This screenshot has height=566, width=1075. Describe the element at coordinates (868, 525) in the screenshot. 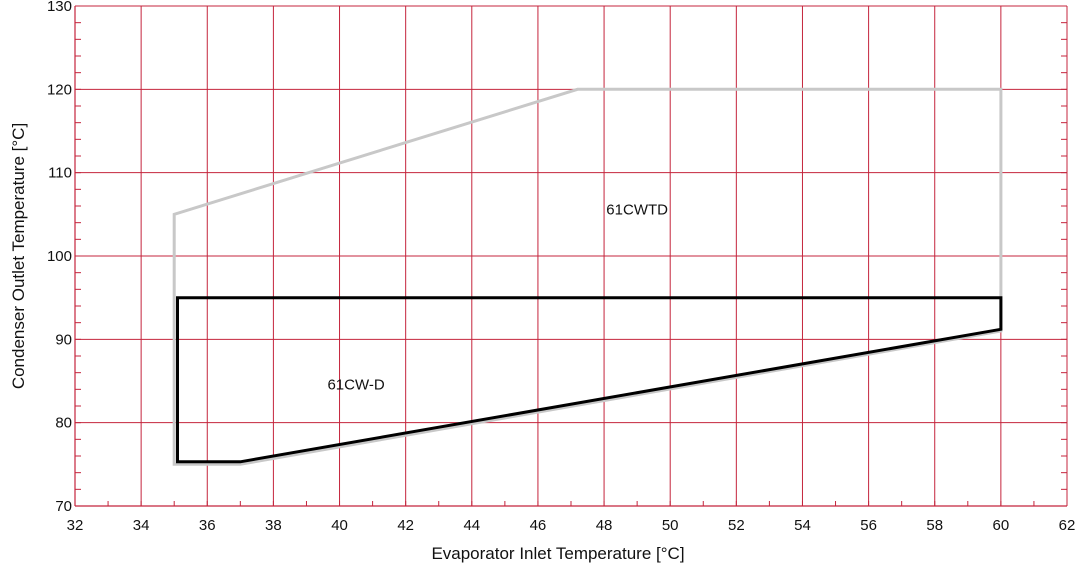

I see `x-tick-label: 56` at that location.